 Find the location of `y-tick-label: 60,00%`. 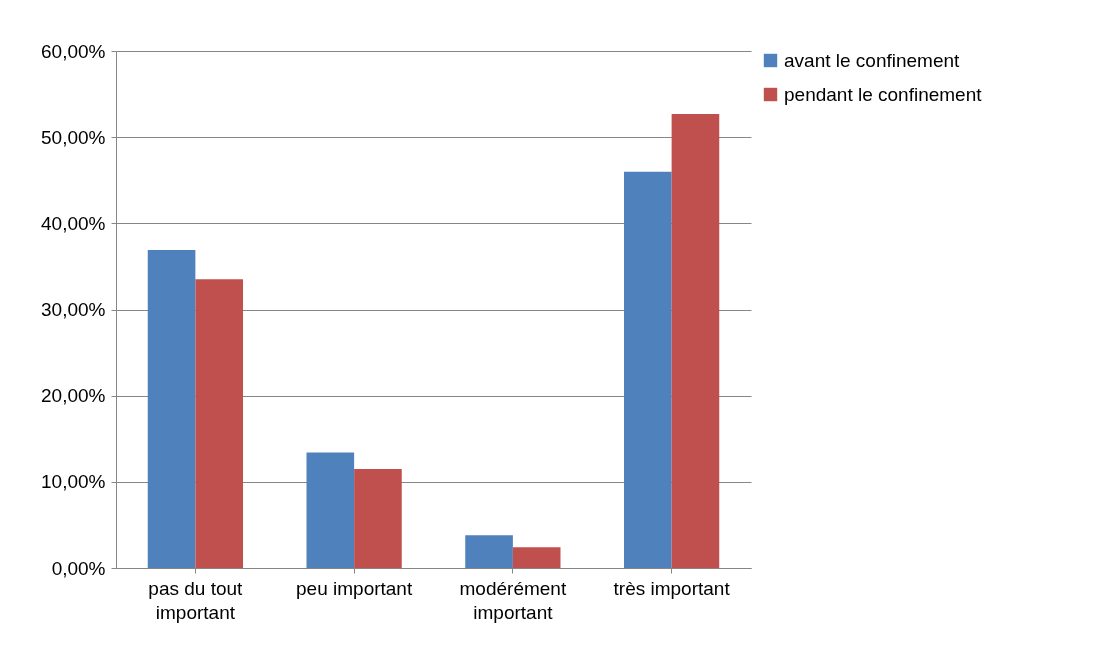

y-tick-label: 60,00% is located at coordinates (73, 51).